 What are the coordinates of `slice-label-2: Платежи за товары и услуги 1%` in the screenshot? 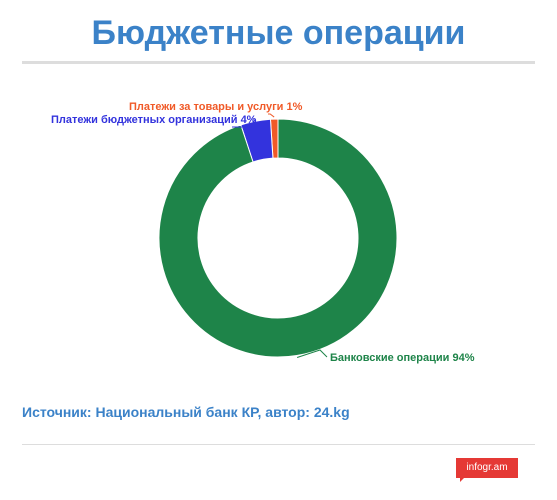 It's located at (216, 107).